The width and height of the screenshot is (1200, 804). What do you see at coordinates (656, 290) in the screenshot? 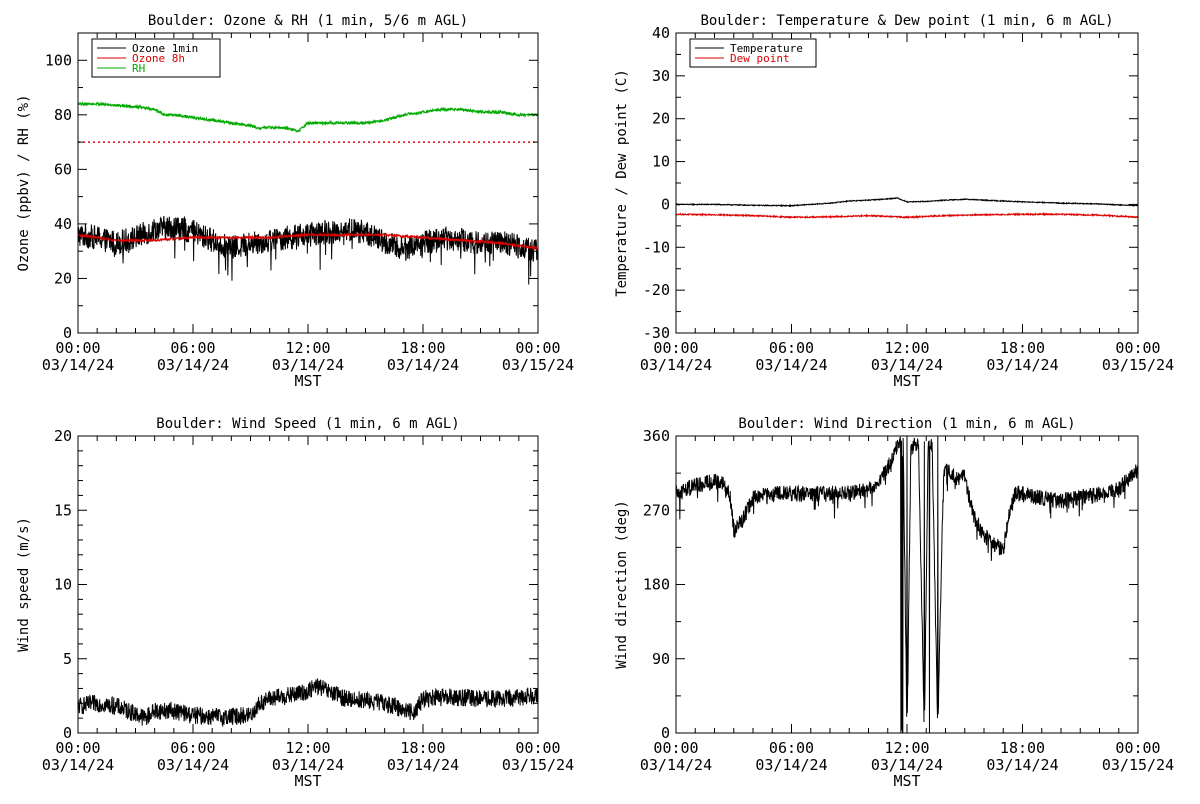
I see `y-tick-label: -20` at bounding box center [656, 290].